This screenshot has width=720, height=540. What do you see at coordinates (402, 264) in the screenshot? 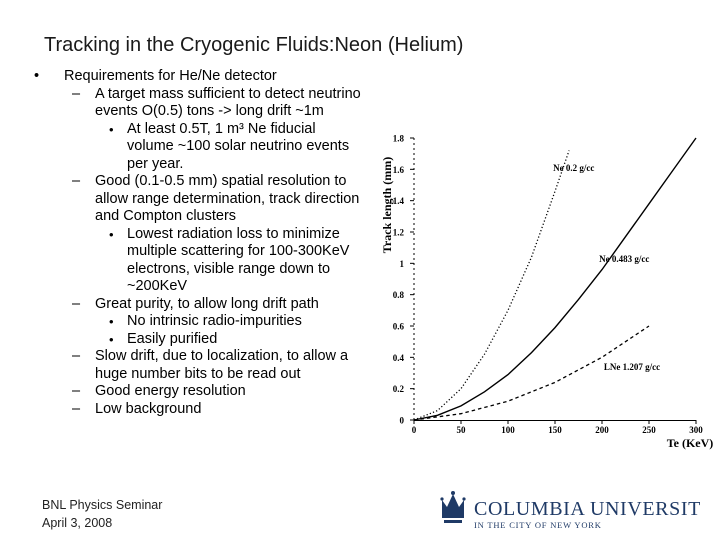
I see `y-tick-label: 1` at bounding box center [402, 264].